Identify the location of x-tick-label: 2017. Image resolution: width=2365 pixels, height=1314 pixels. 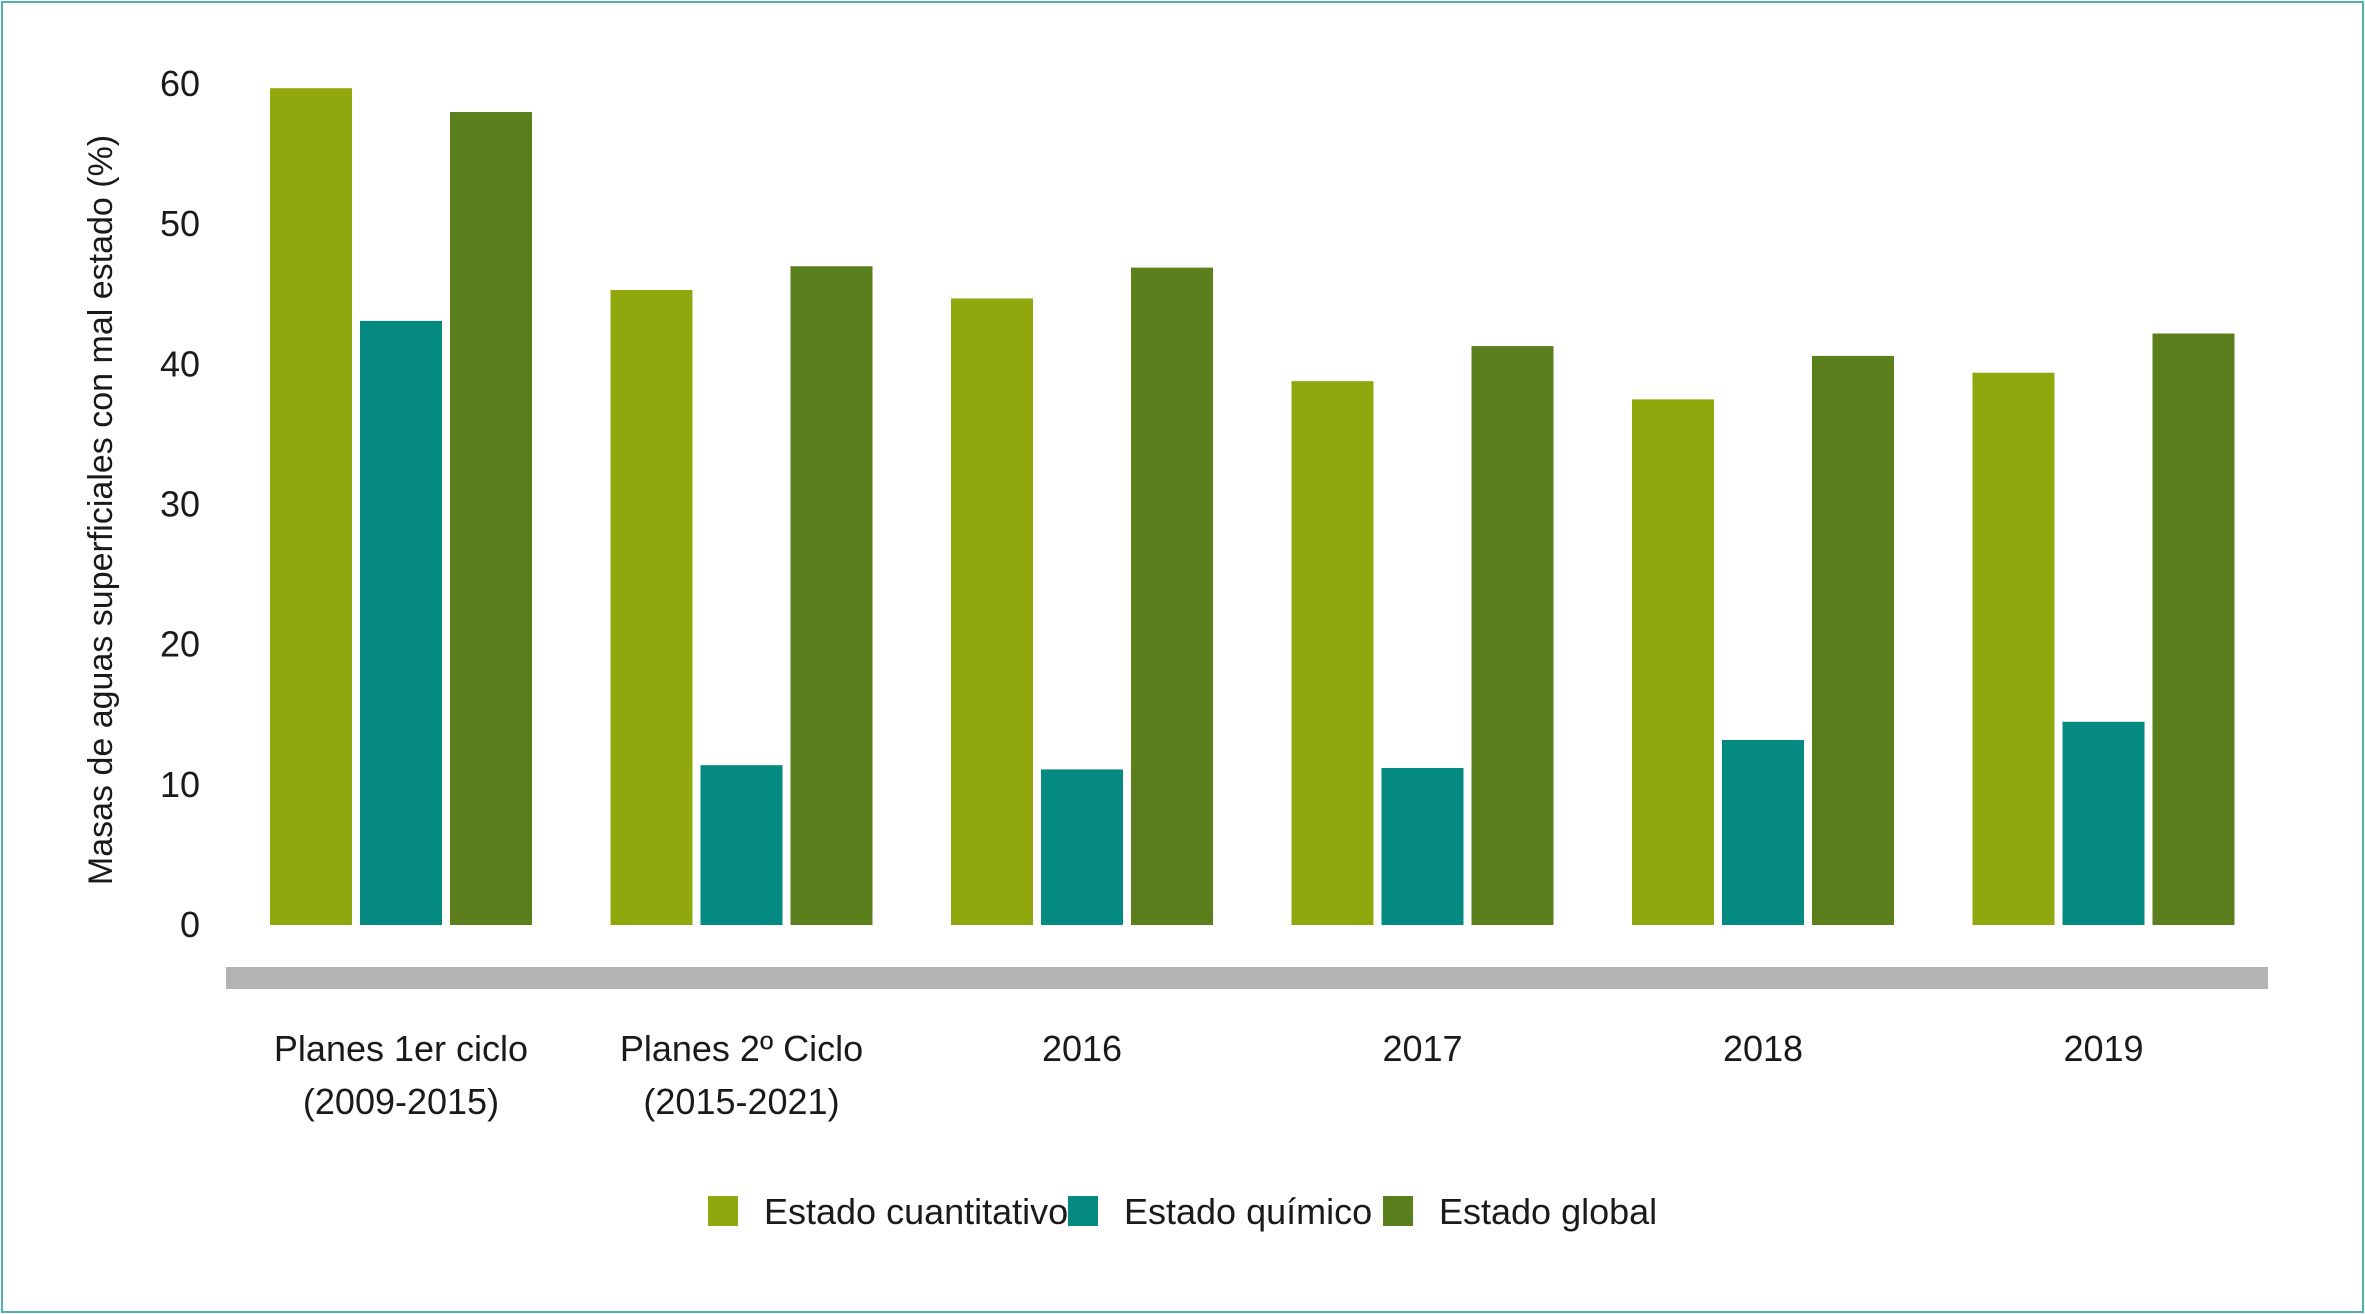
(1422, 1048).